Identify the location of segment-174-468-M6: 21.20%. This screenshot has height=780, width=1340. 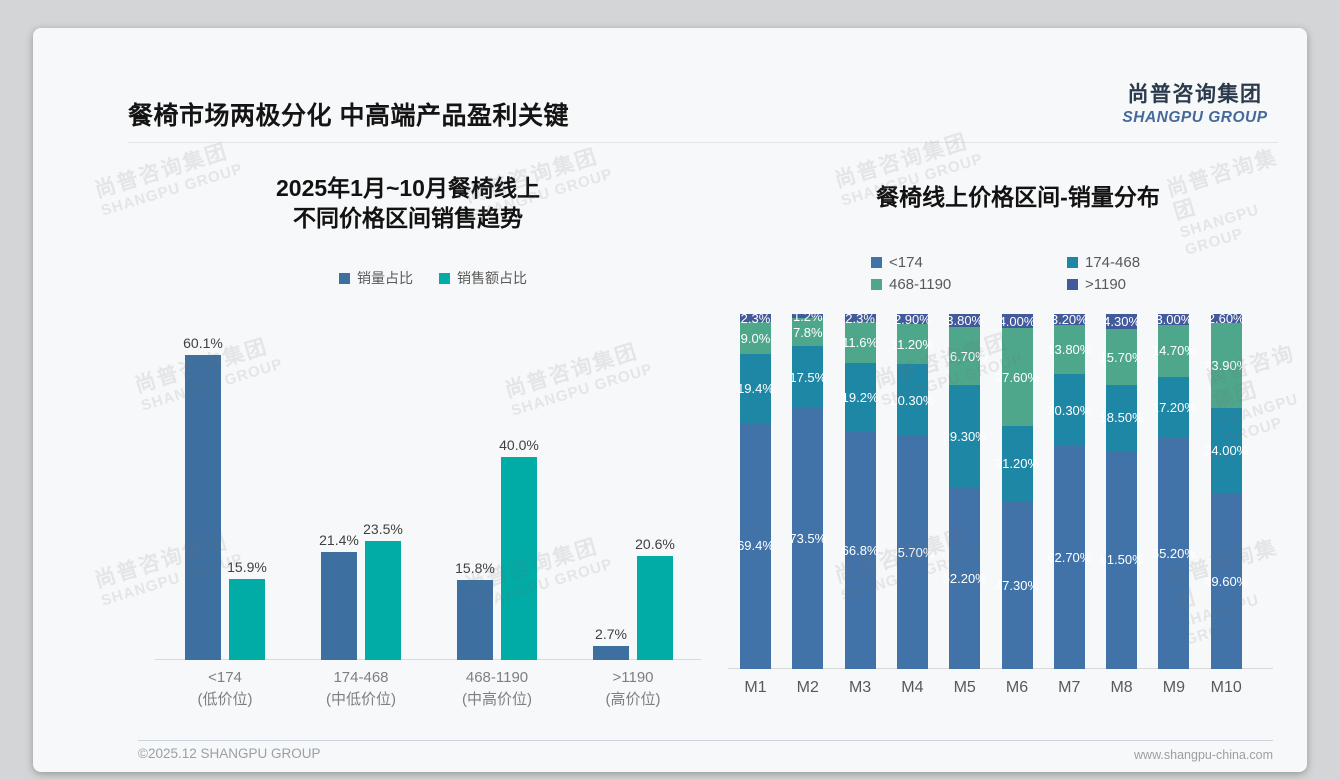
(1017, 464).